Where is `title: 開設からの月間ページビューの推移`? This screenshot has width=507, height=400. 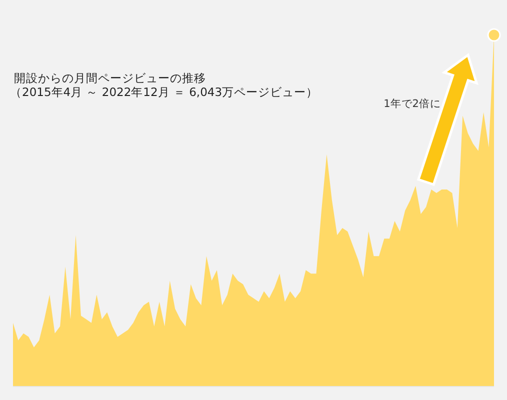
title: 開設からの月間ページビューの推移 is located at coordinates (110, 78).